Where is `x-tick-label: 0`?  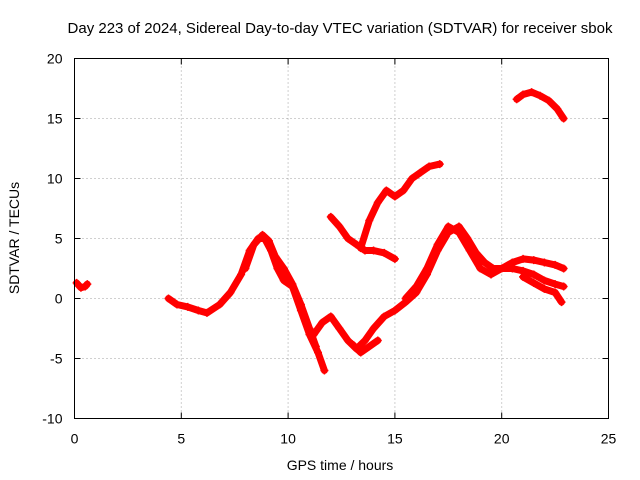
x-tick-label: 0 is located at coordinates (75, 439).